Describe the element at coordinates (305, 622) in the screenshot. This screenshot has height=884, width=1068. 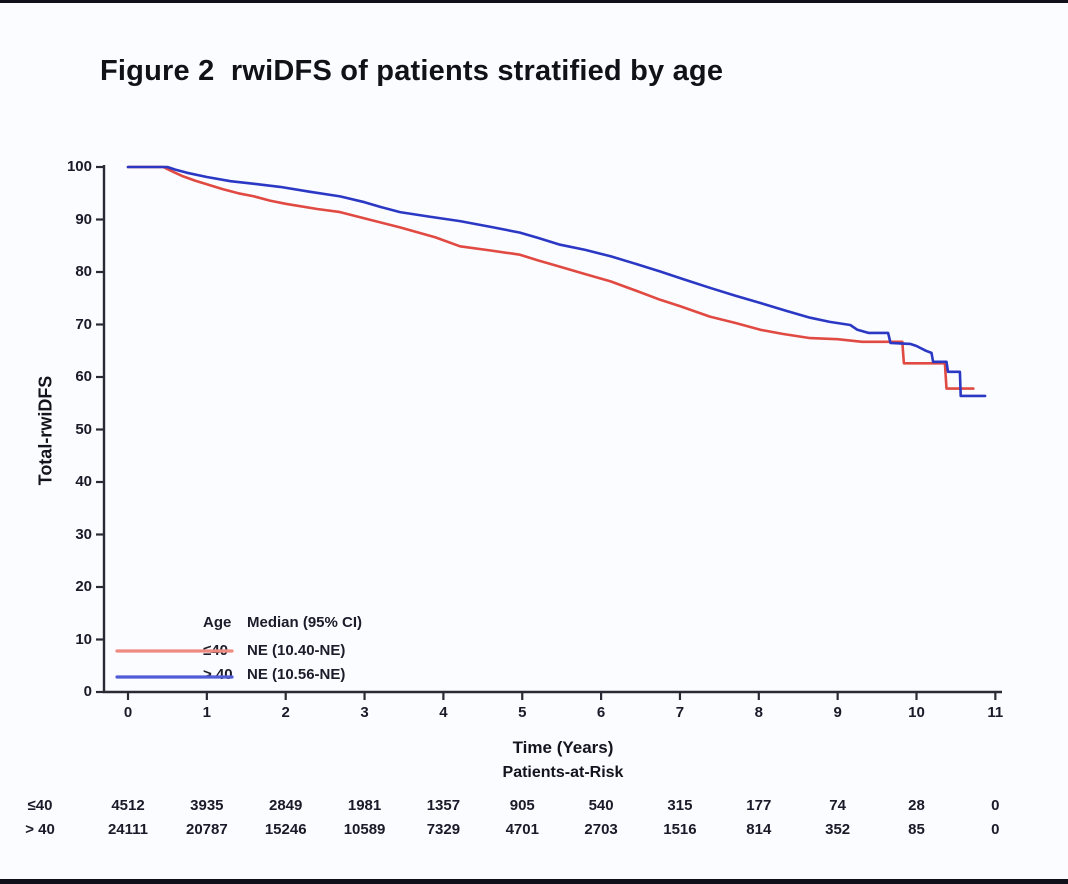
I see `legend-header-median: Median (95% CI)` at that location.